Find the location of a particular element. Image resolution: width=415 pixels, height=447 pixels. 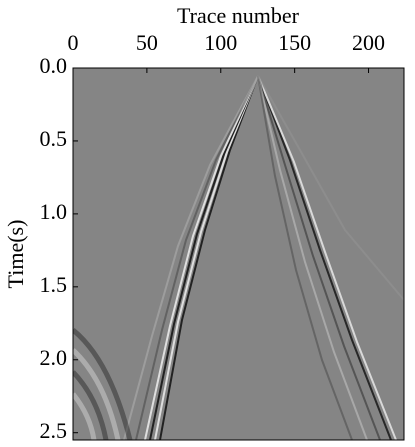

x-tick-label: 200 is located at coordinates (368, 42).